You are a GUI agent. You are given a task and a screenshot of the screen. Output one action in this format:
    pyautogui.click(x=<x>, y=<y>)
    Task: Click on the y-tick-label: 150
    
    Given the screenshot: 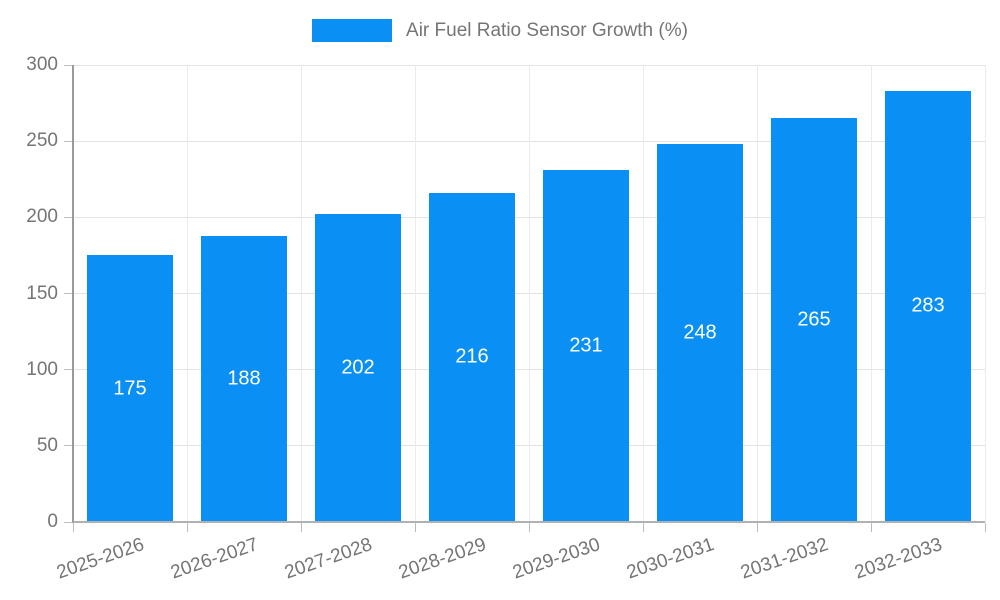 What is the action you would take?
    pyautogui.click(x=42, y=293)
    